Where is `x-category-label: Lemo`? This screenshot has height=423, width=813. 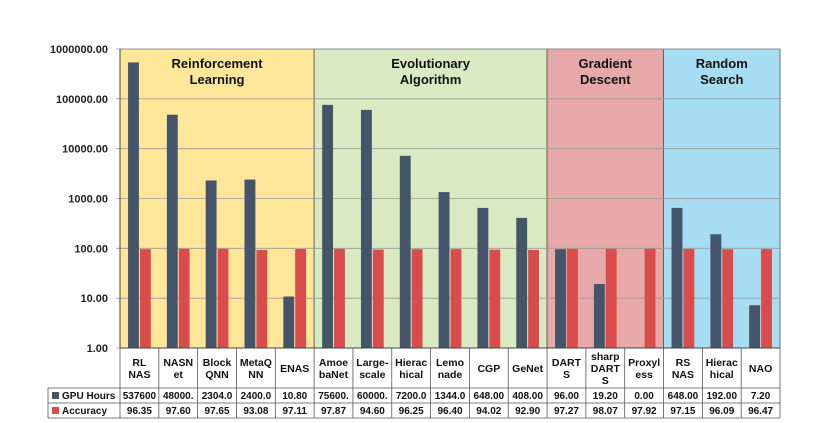 x-category-label: Lemo is located at coordinates (450, 363).